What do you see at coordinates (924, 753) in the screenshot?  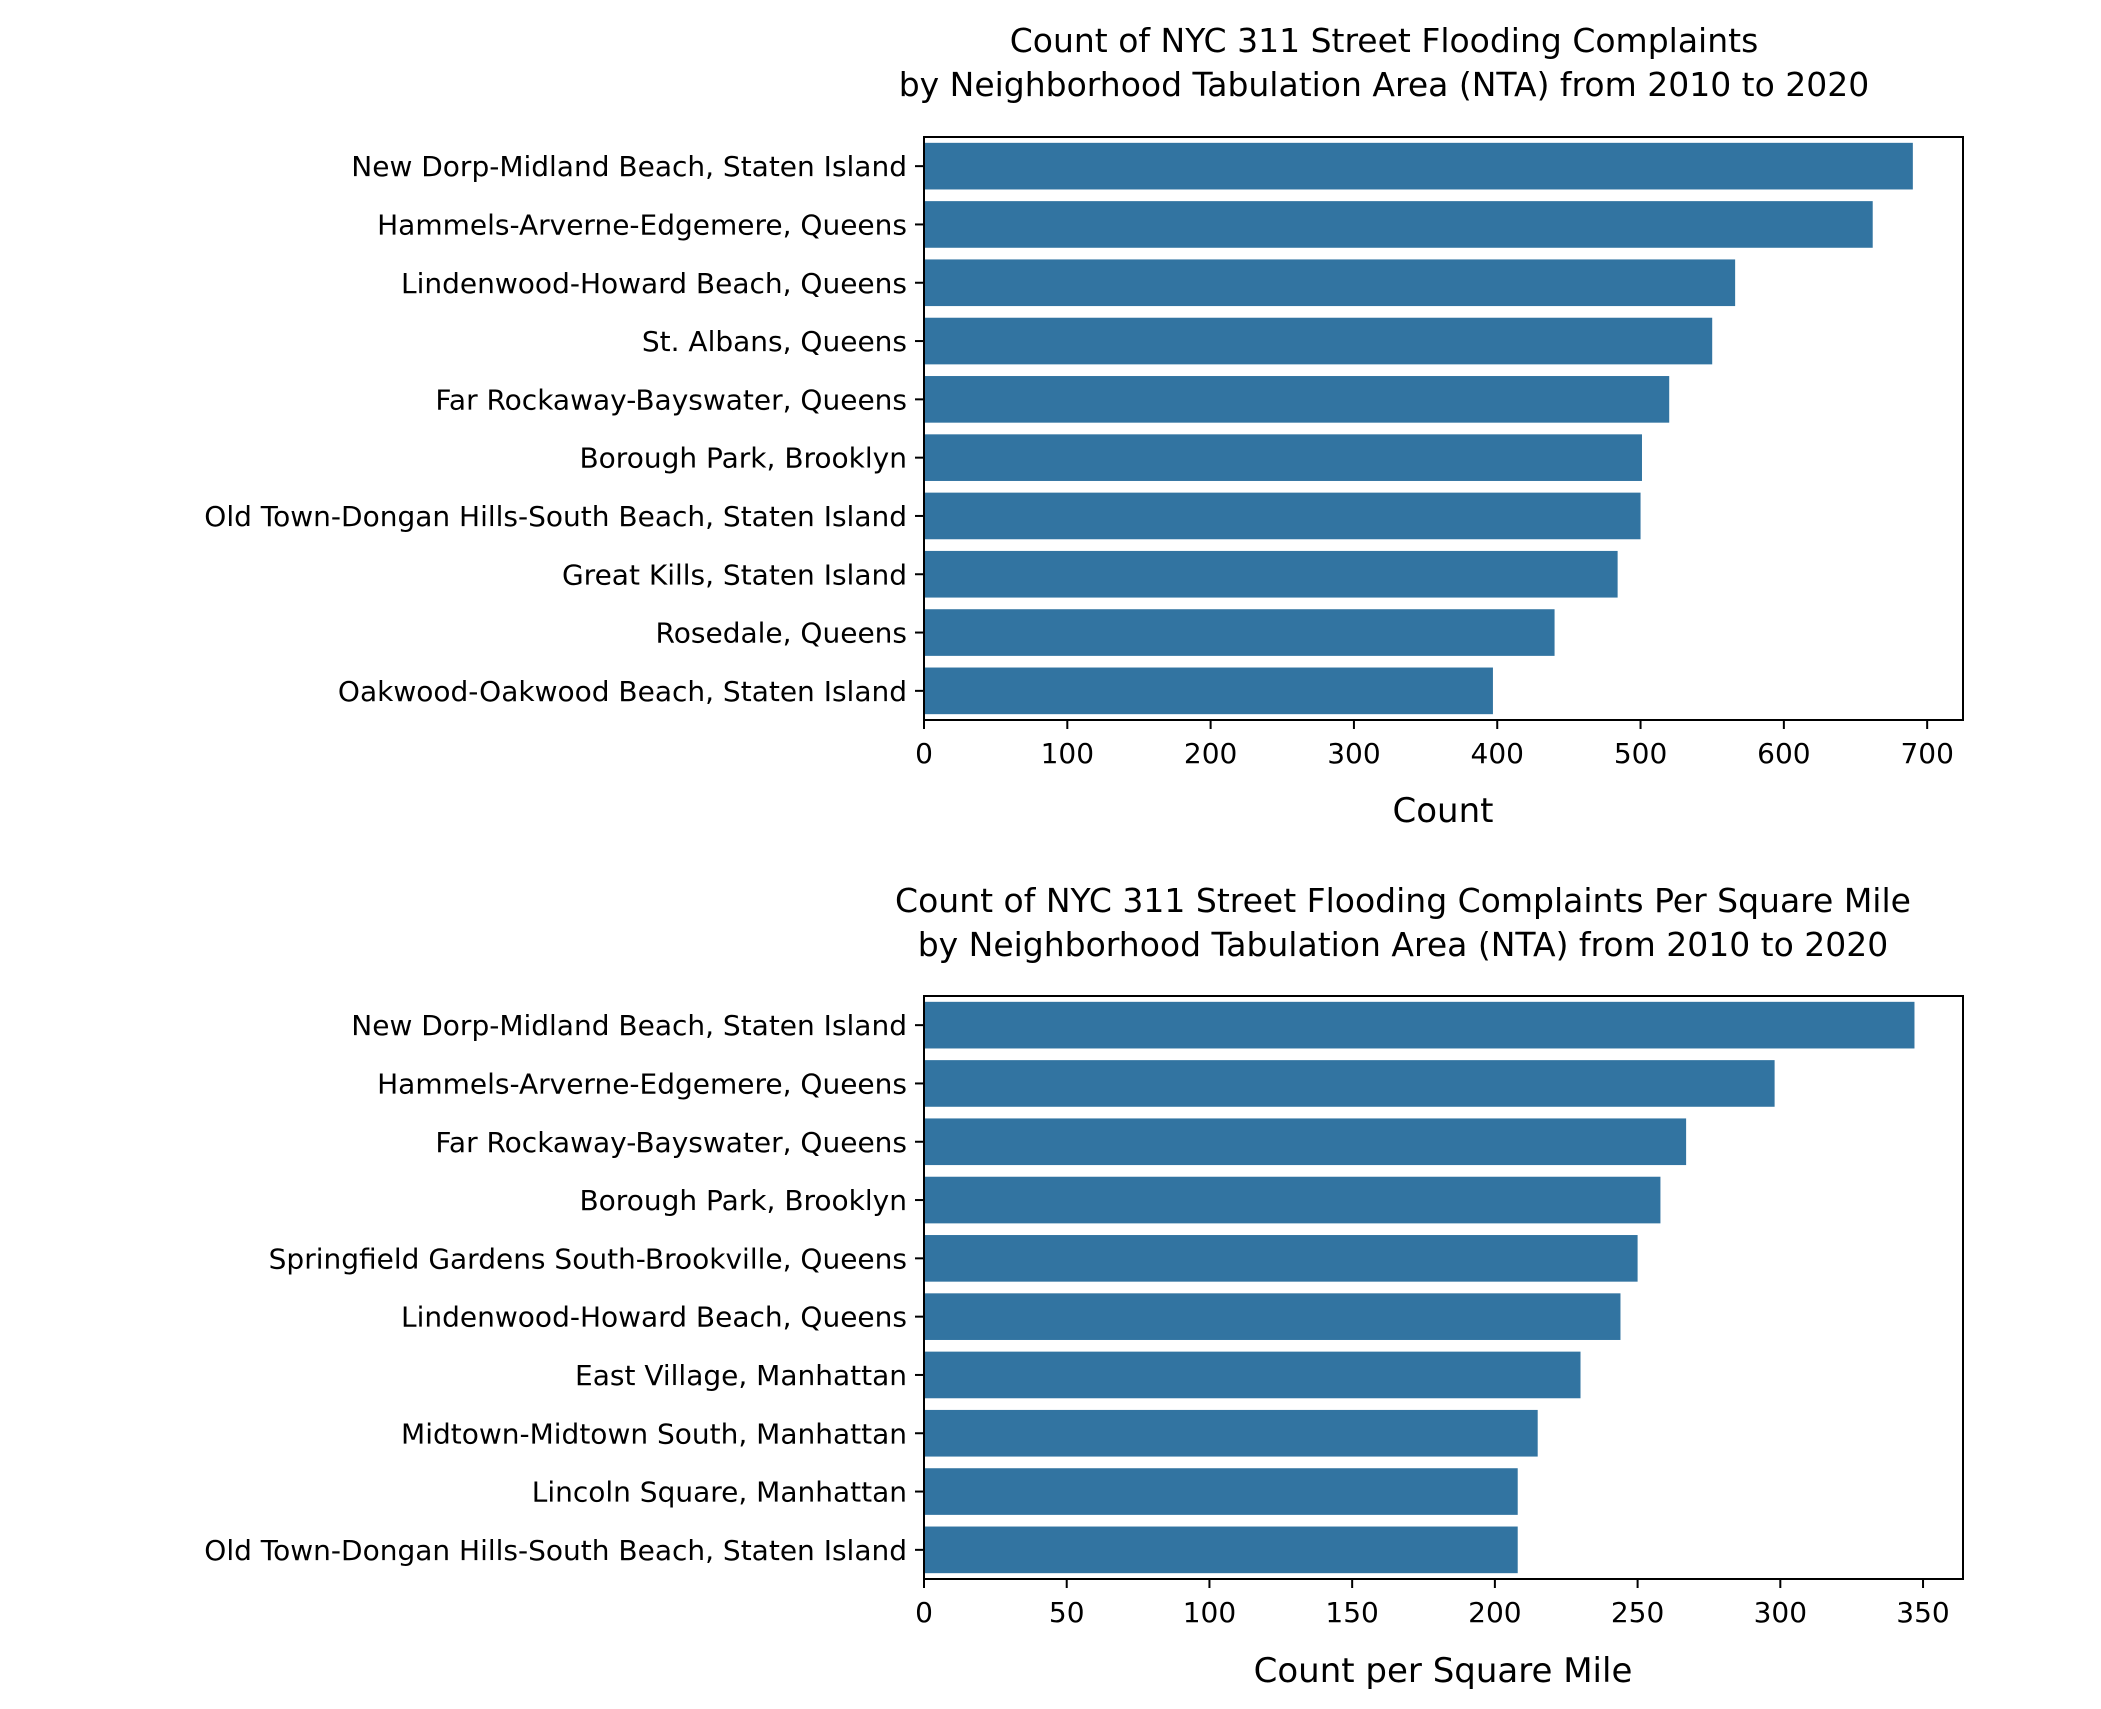 I see `chart-1-x-tick-label: 0` at bounding box center [924, 753].